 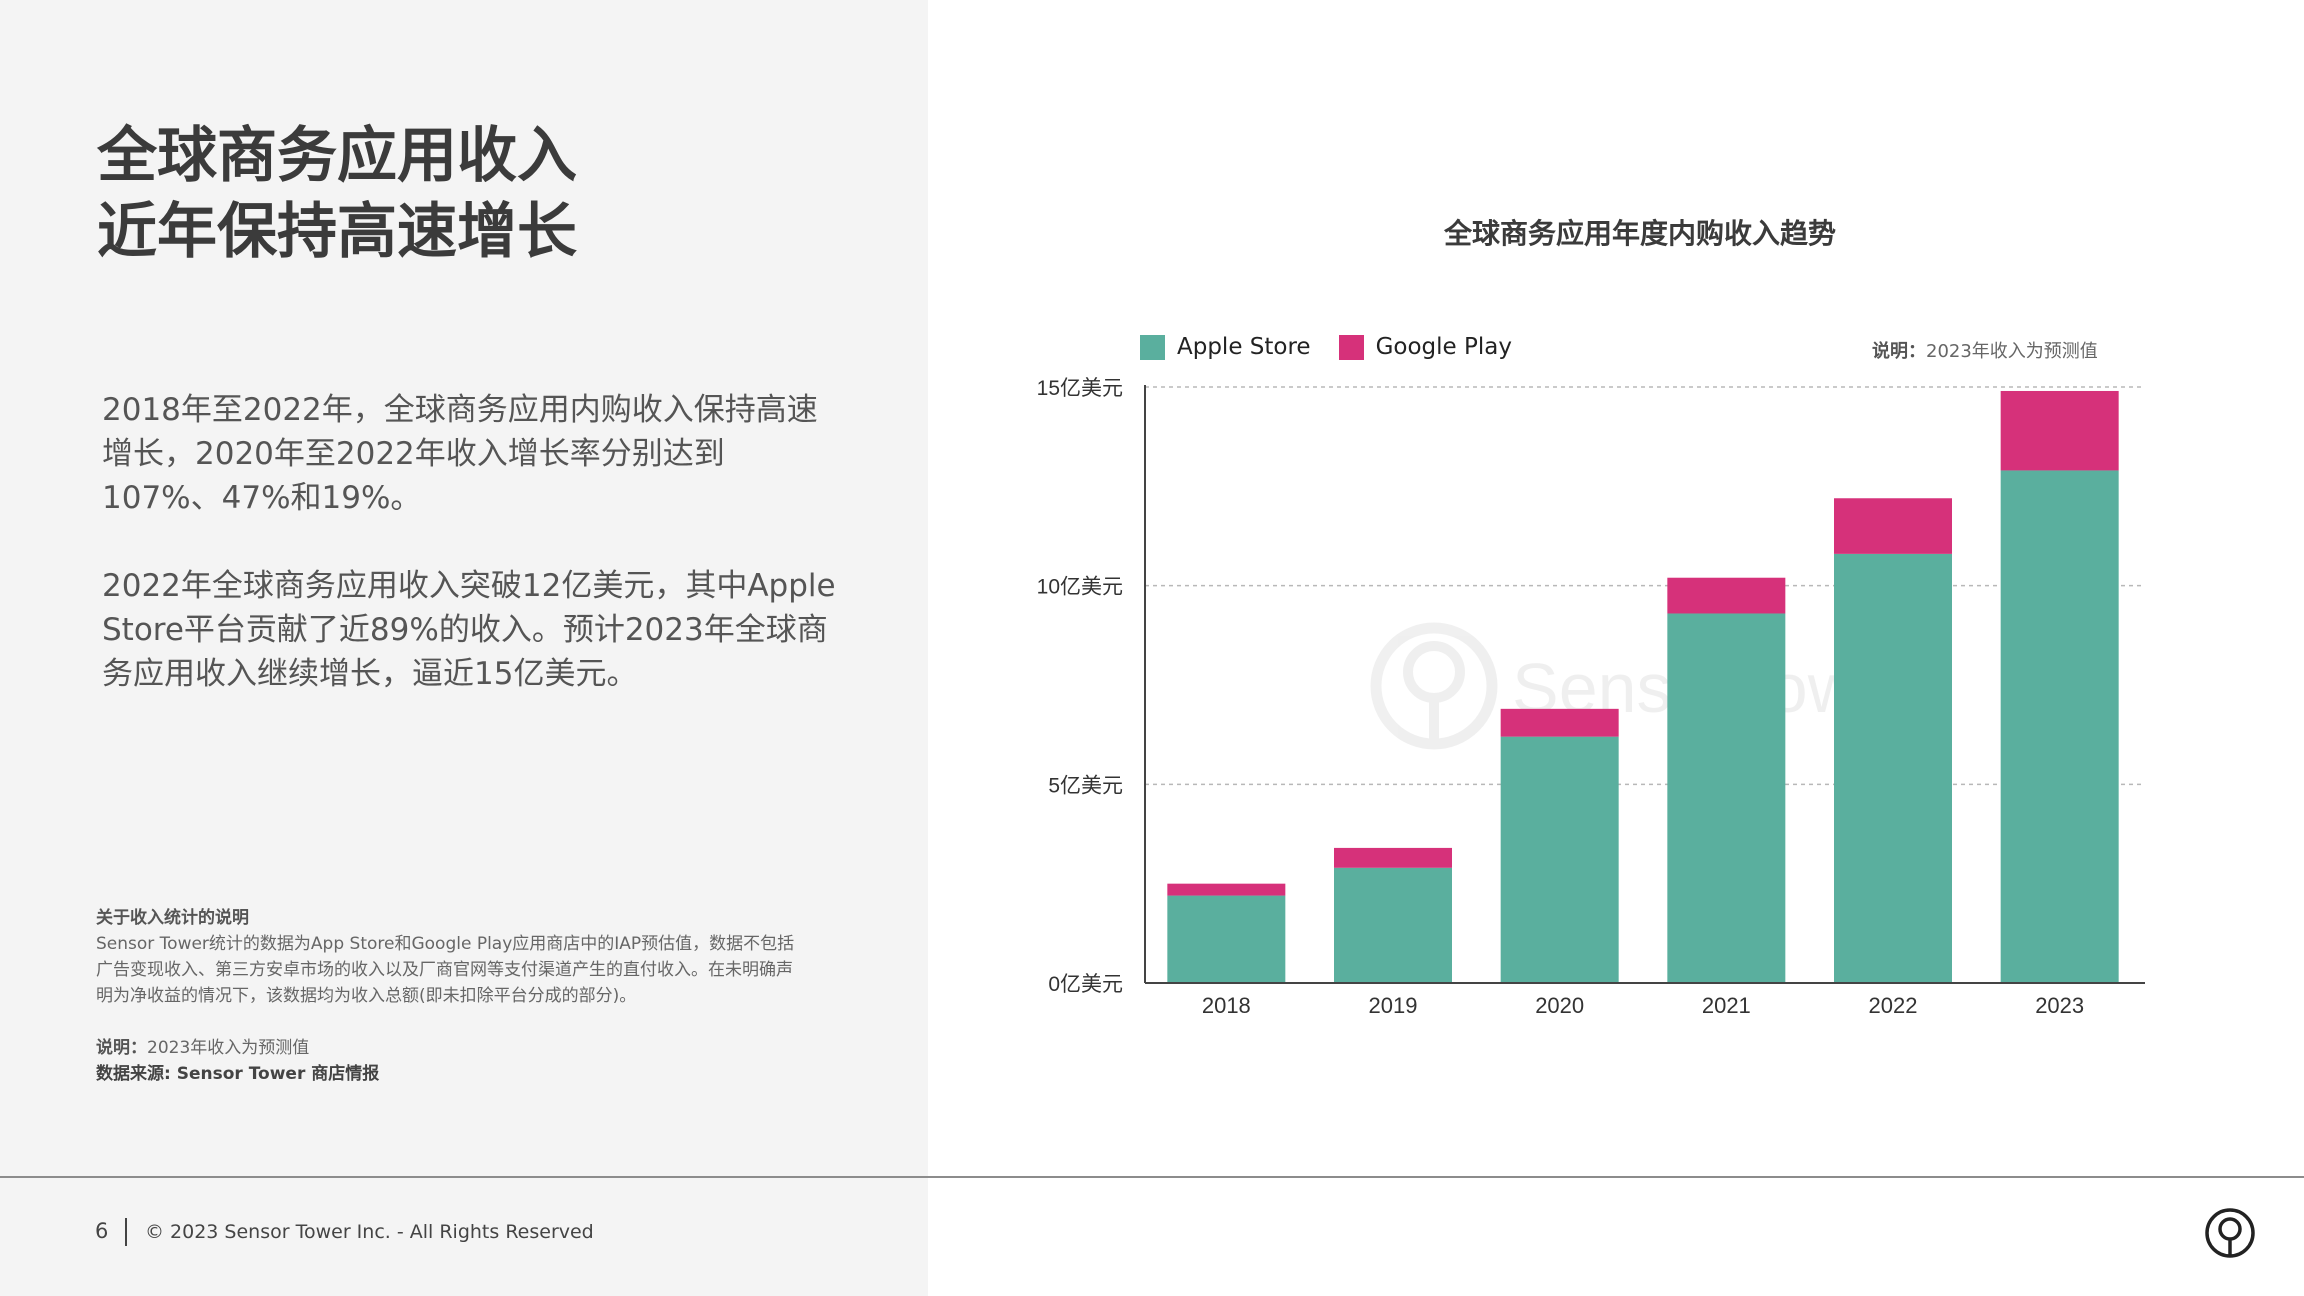 I want to click on grid-lines, so click(x=1645, y=586).